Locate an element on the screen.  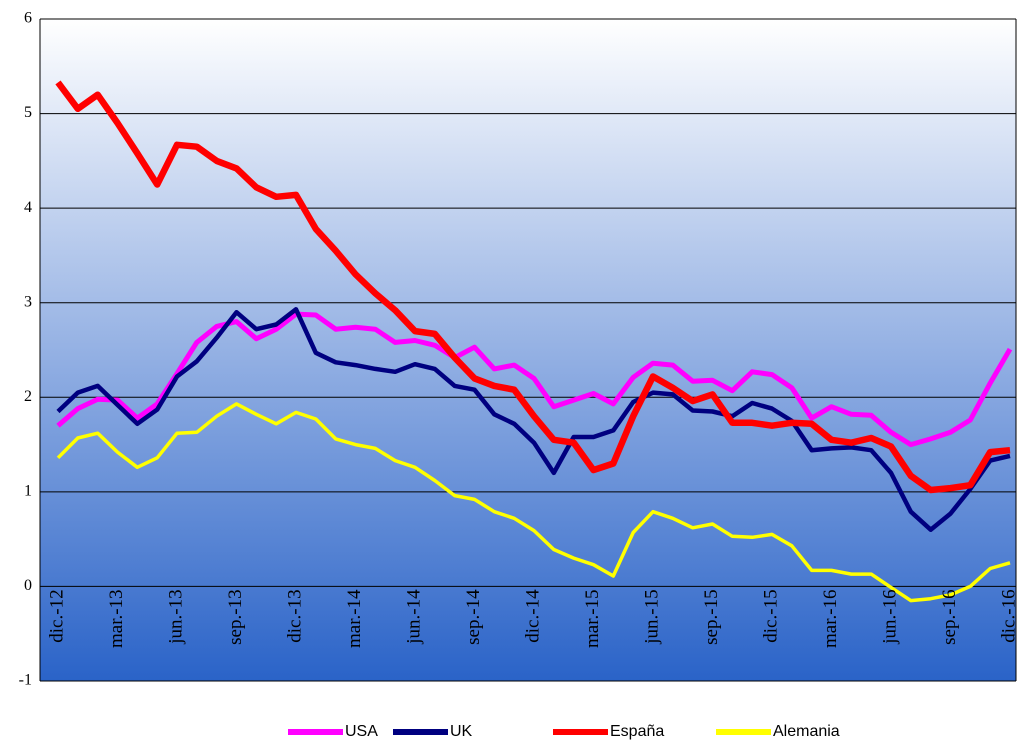
y-tick-label: 2 is located at coordinates (28, 396).